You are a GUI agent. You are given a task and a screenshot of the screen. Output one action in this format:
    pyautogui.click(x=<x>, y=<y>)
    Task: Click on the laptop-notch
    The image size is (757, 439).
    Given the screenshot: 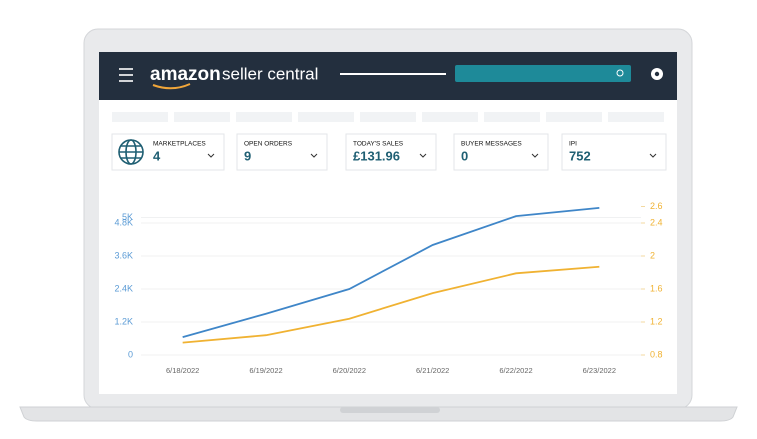 What is the action you would take?
    pyautogui.click(x=390, y=410)
    